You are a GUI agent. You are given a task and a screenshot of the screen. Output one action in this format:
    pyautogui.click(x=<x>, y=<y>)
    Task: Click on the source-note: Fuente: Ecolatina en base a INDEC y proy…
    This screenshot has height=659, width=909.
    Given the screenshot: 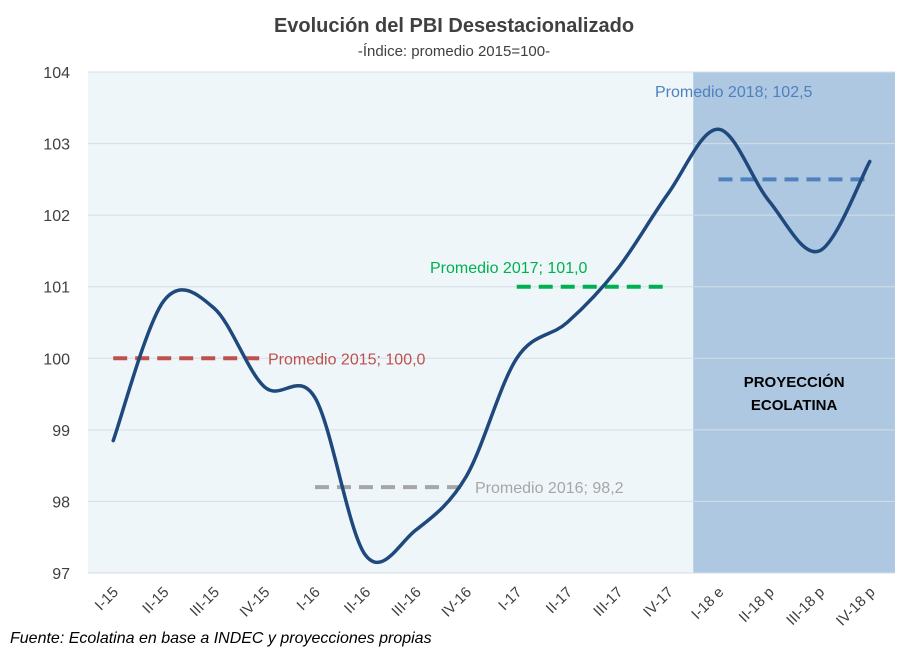 What is the action you would take?
    pyautogui.click(x=221, y=638)
    